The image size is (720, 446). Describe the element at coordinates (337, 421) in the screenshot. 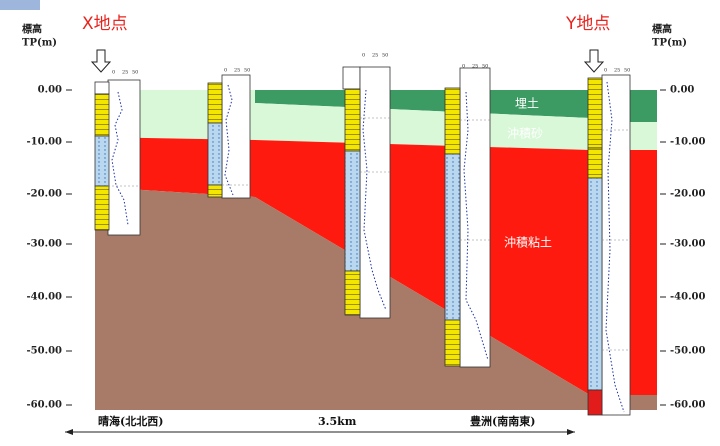

I see `bottom-label: 3.5km` at that location.